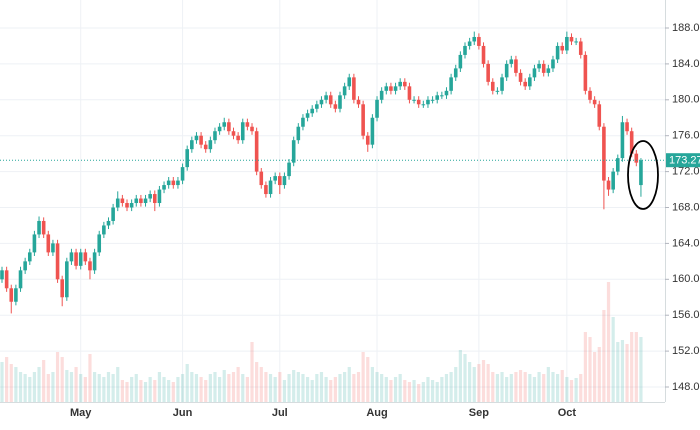  Describe the element at coordinates (684, 161) in the screenshot. I see `last-price-label: 173.27` at that location.